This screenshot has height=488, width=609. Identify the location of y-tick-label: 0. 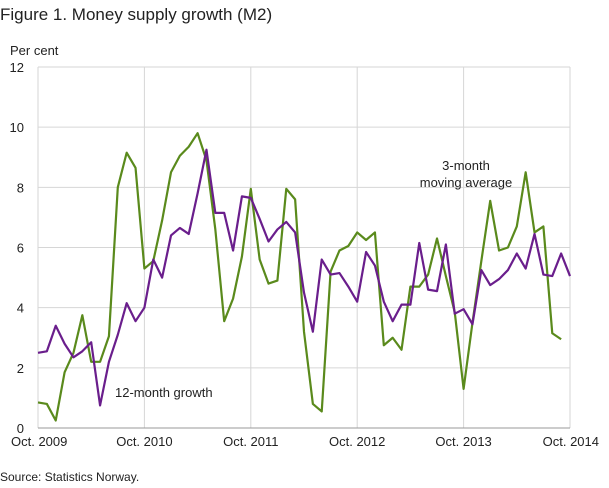
(20, 428).